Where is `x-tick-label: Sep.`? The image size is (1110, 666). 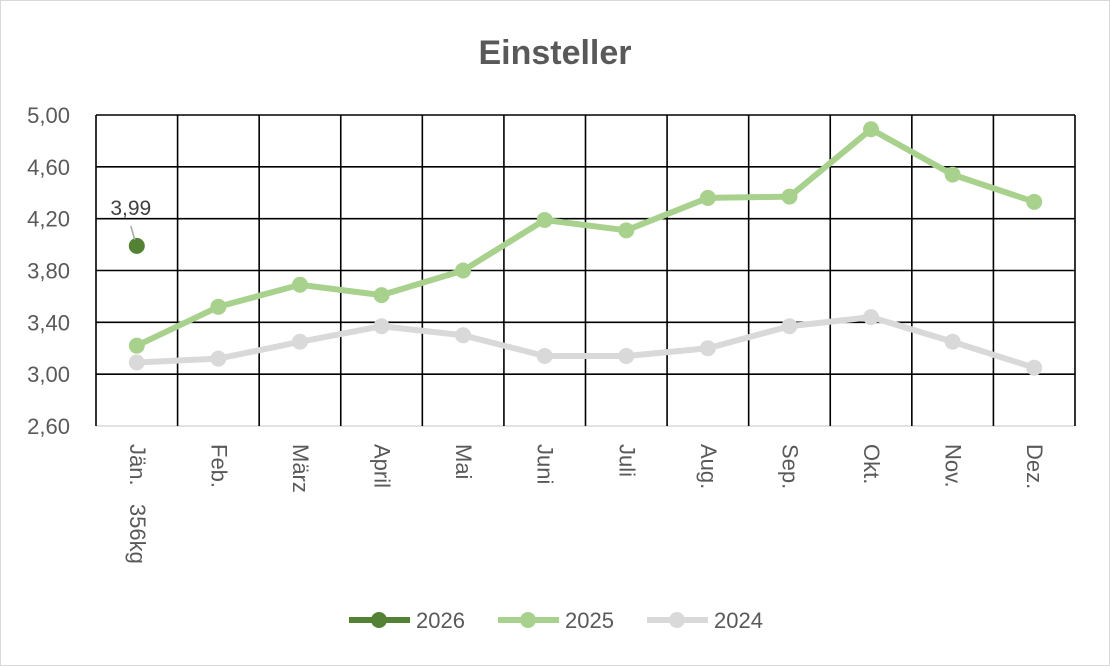
x-tick-label: Sep. is located at coordinates (789, 466).